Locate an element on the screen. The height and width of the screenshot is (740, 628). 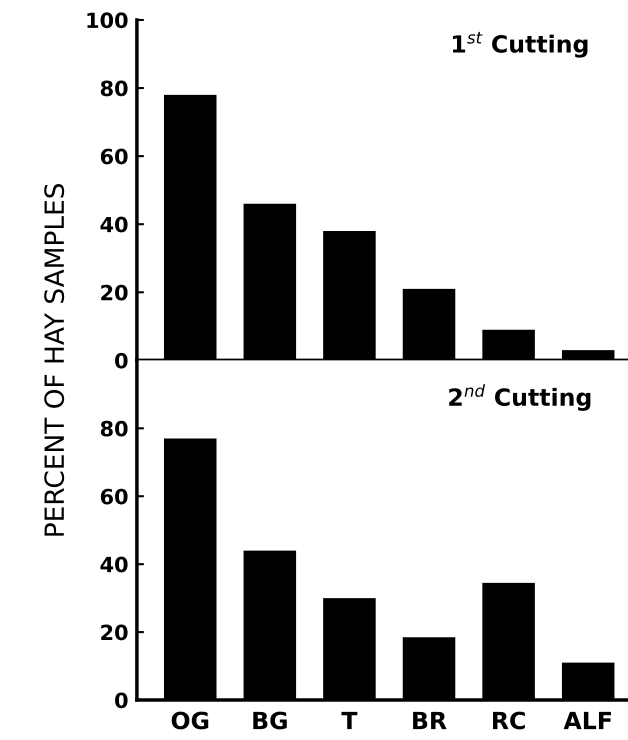
text: 2$^{nd}$ Cutting is located at coordinates (519, 397).